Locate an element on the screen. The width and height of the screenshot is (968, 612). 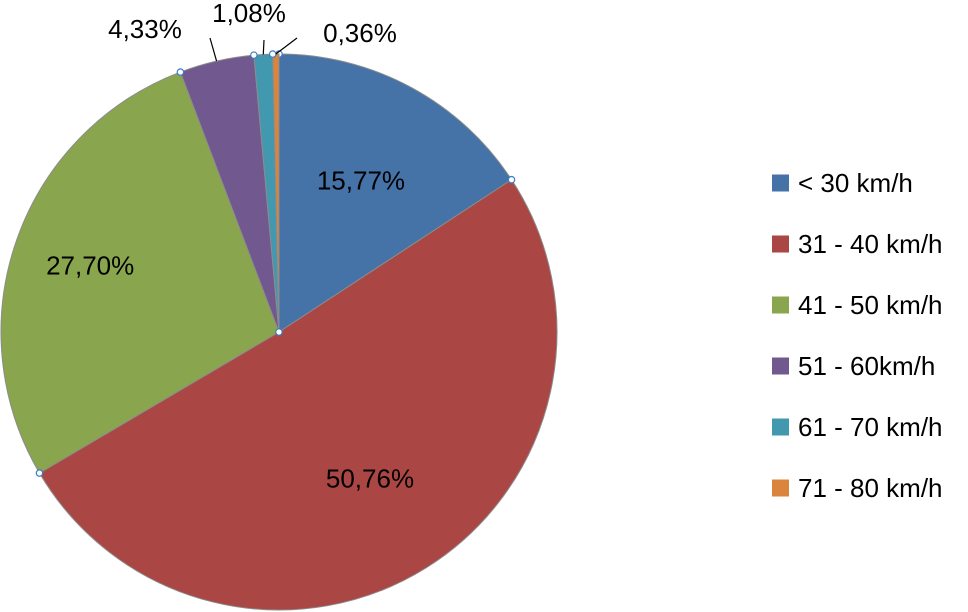
slice-label: 4,33% is located at coordinates (145, 29).